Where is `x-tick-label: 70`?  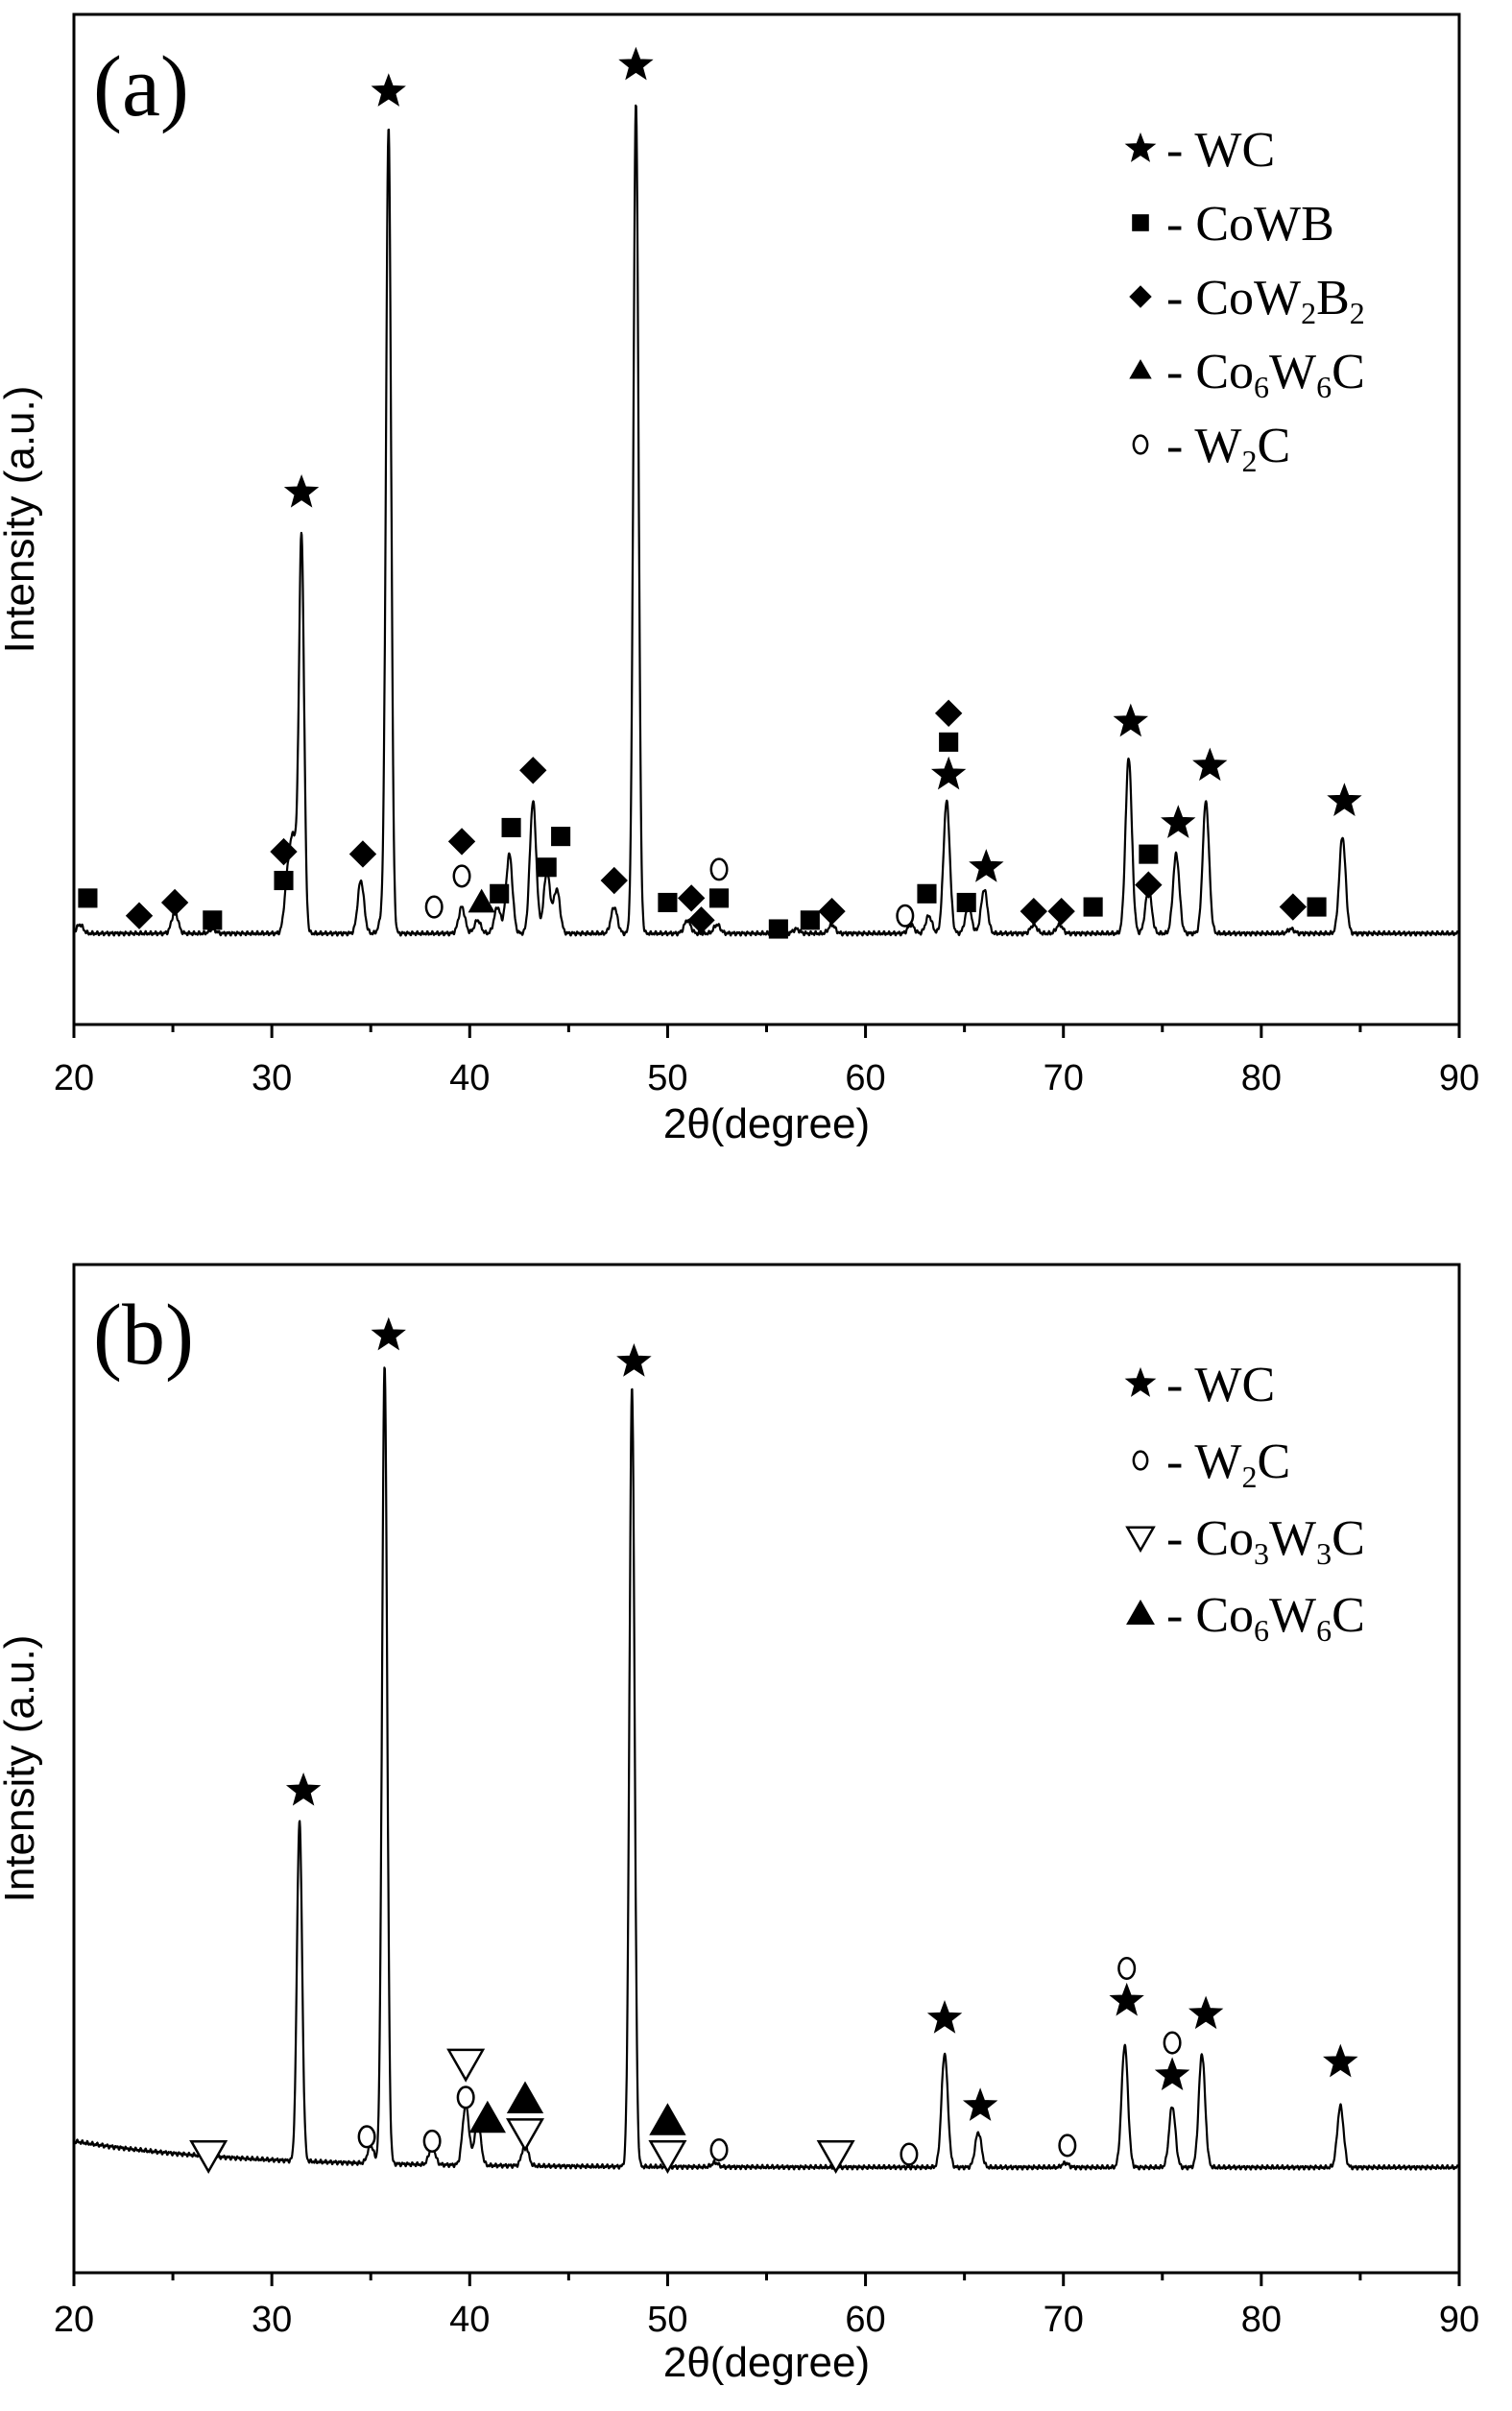
x-tick-label: 70 is located at coordinates (1064, 2320).